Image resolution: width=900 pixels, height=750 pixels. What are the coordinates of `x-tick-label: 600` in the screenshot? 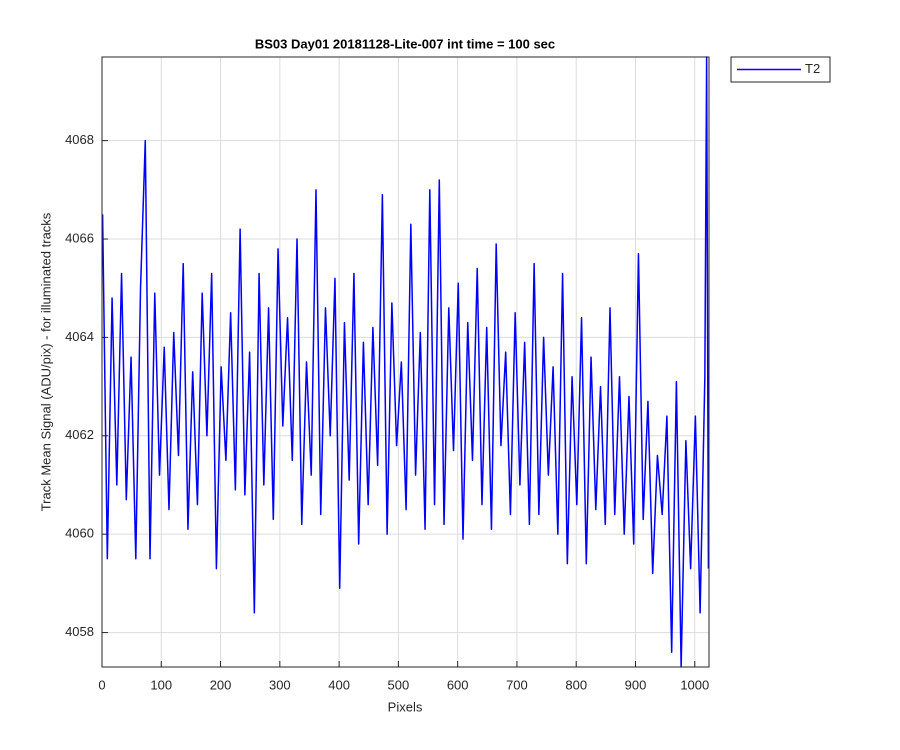 It's located at (458, 684).